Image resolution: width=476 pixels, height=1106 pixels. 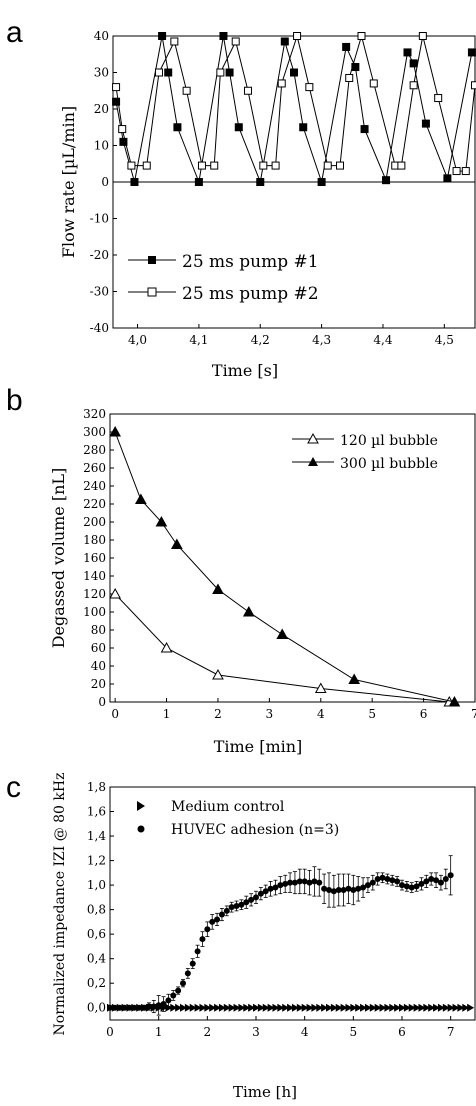 I want to click on panel-a-ylabel: Flow rate [µL/min], so click(x=68, y=182).